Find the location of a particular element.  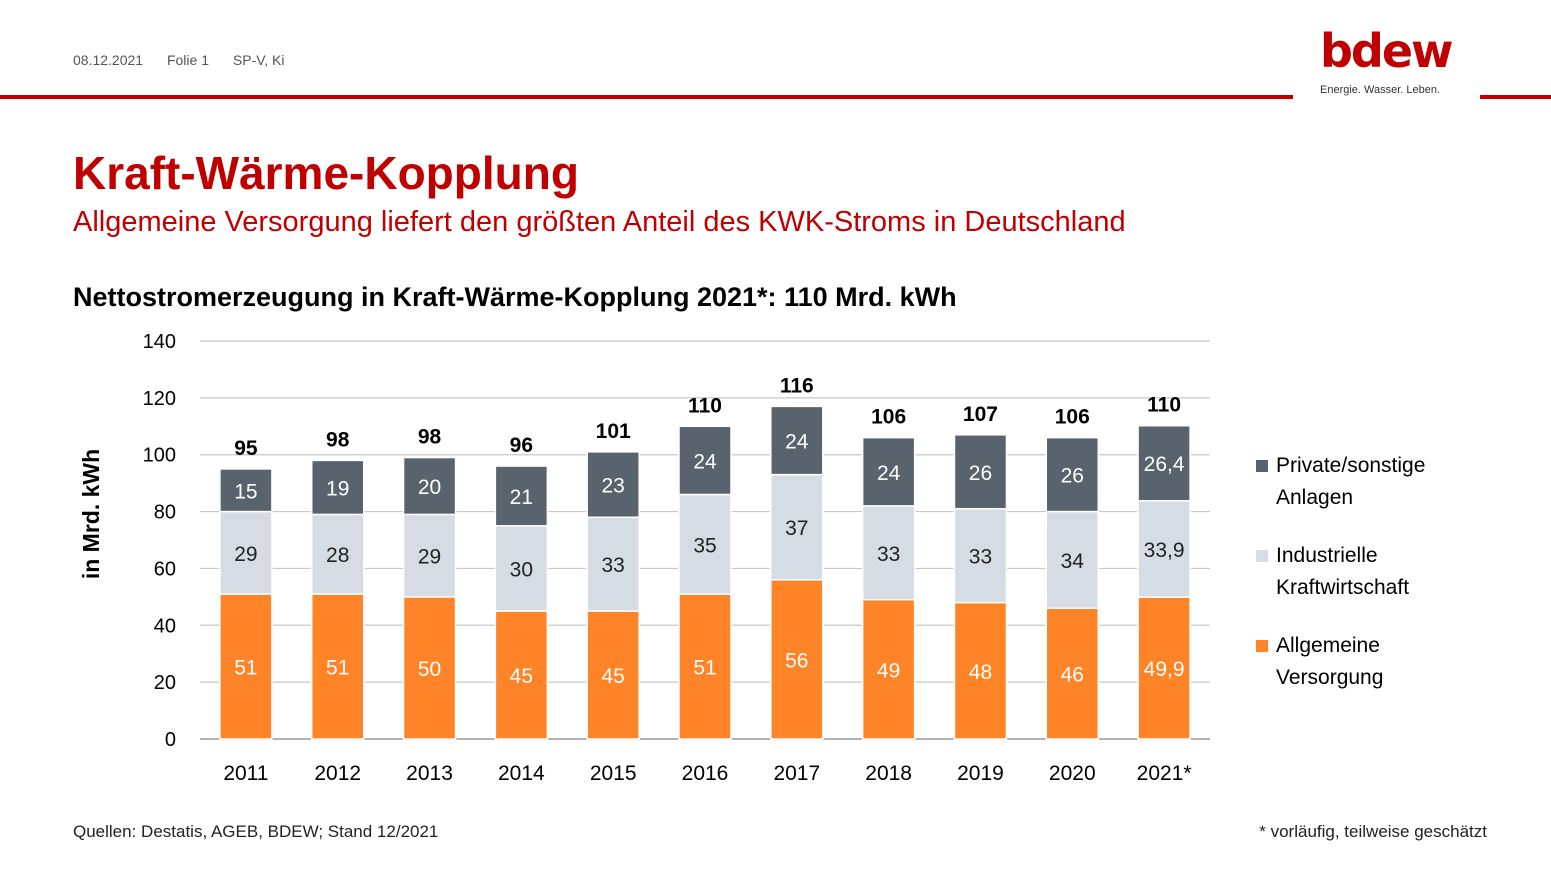

bar-value-label: 35 is located at coordinates (704, 545).